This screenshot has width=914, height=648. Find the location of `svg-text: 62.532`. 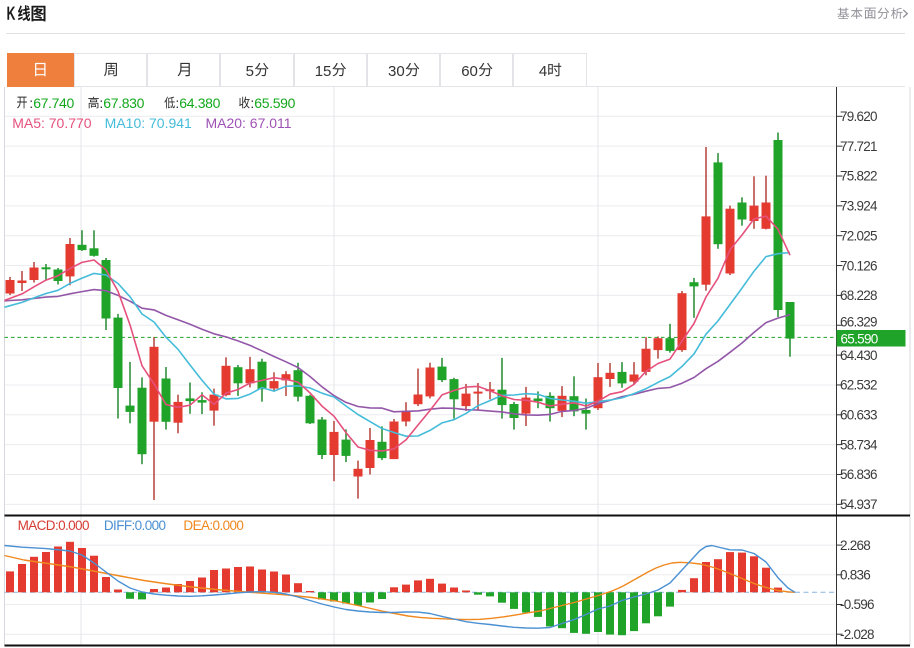

svg-text: 62.532 is located at coordinates (858, 385).